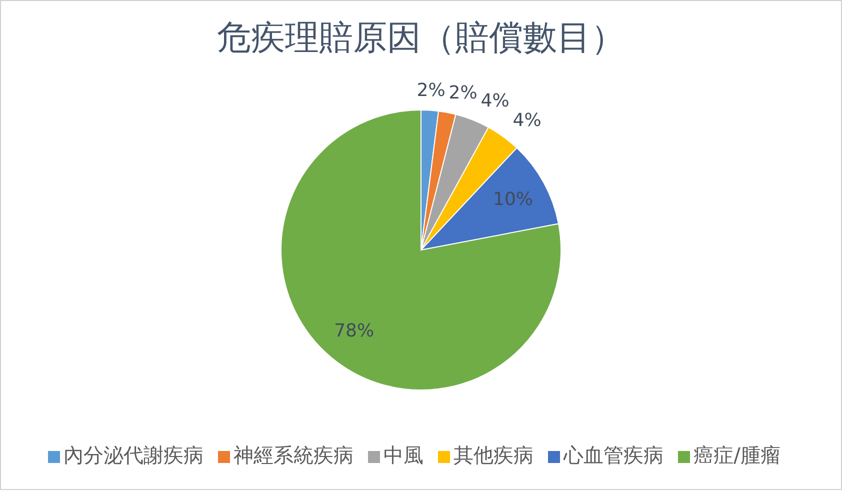  I want to click on data-label: 10%, so click(513, 199).